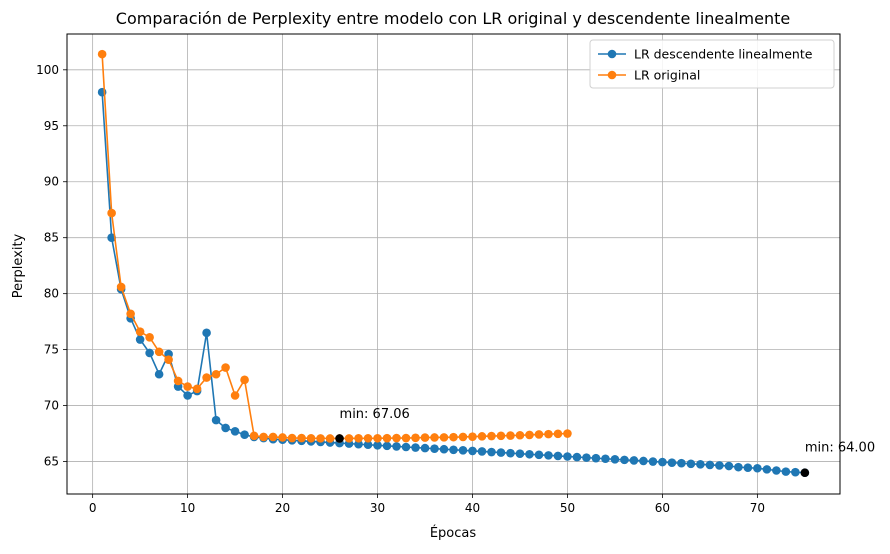 The image size is (890, 554). What do you see at coordinates (187, 508) in the screenshot?
I see `x-tick-label: 10` at bounding box center [187, 508].